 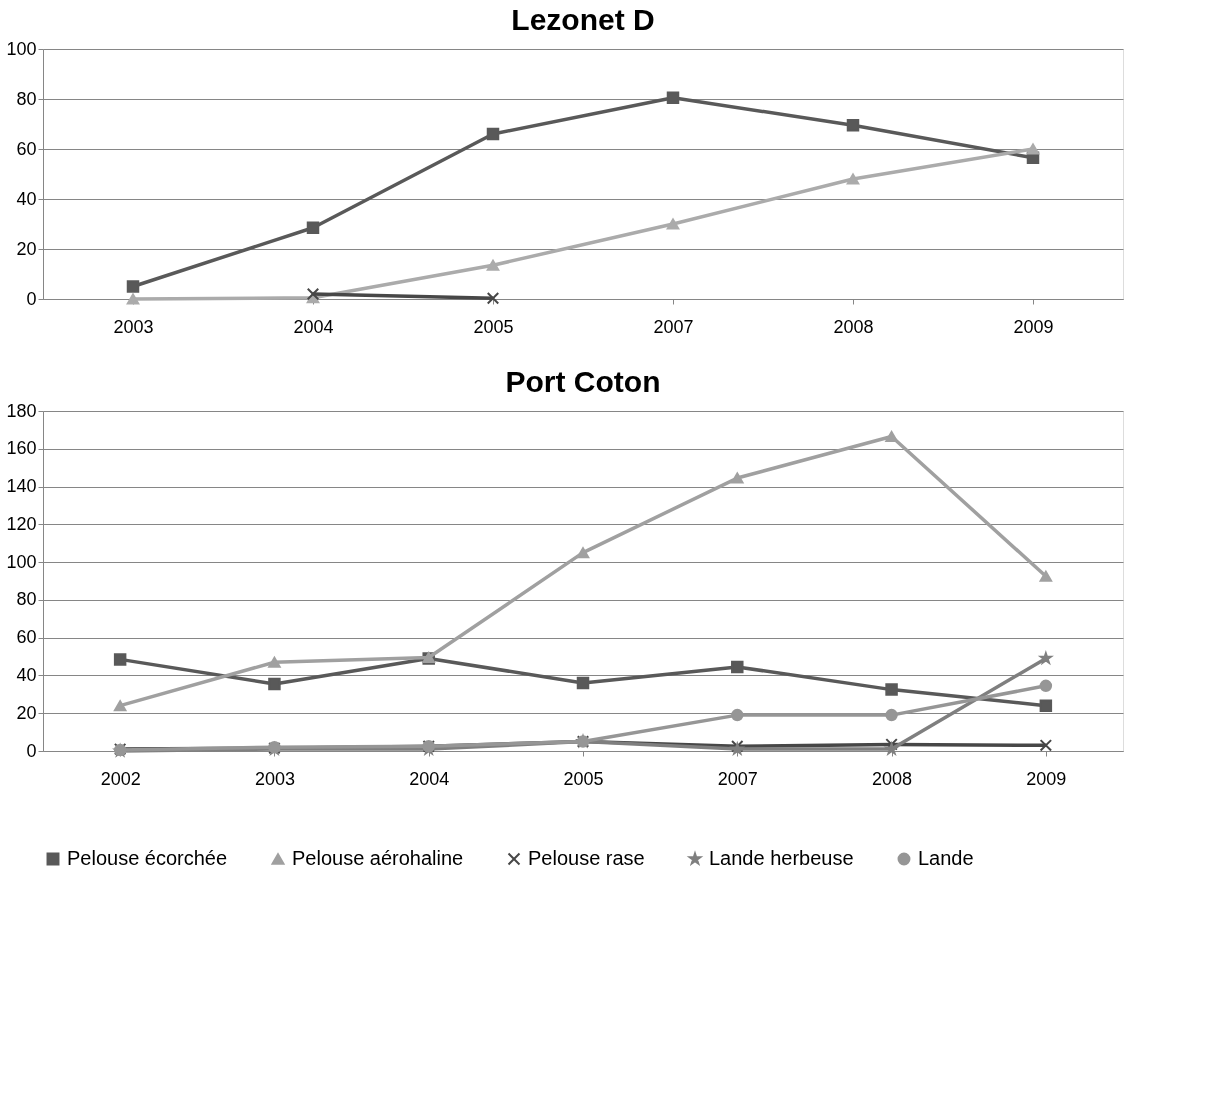 I want to click on legend-label: Pelouse écorchée, so click(x=147, y=858).